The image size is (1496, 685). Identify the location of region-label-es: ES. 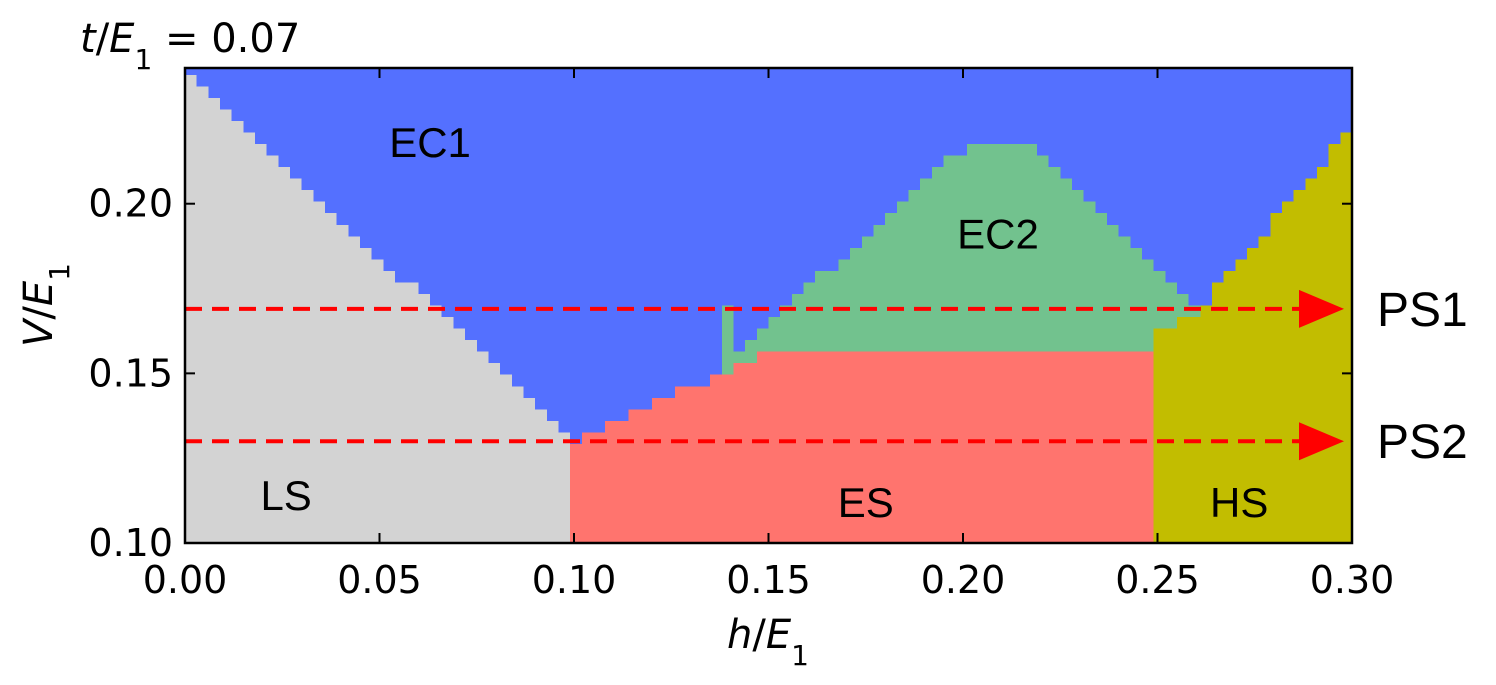
(866, 502).